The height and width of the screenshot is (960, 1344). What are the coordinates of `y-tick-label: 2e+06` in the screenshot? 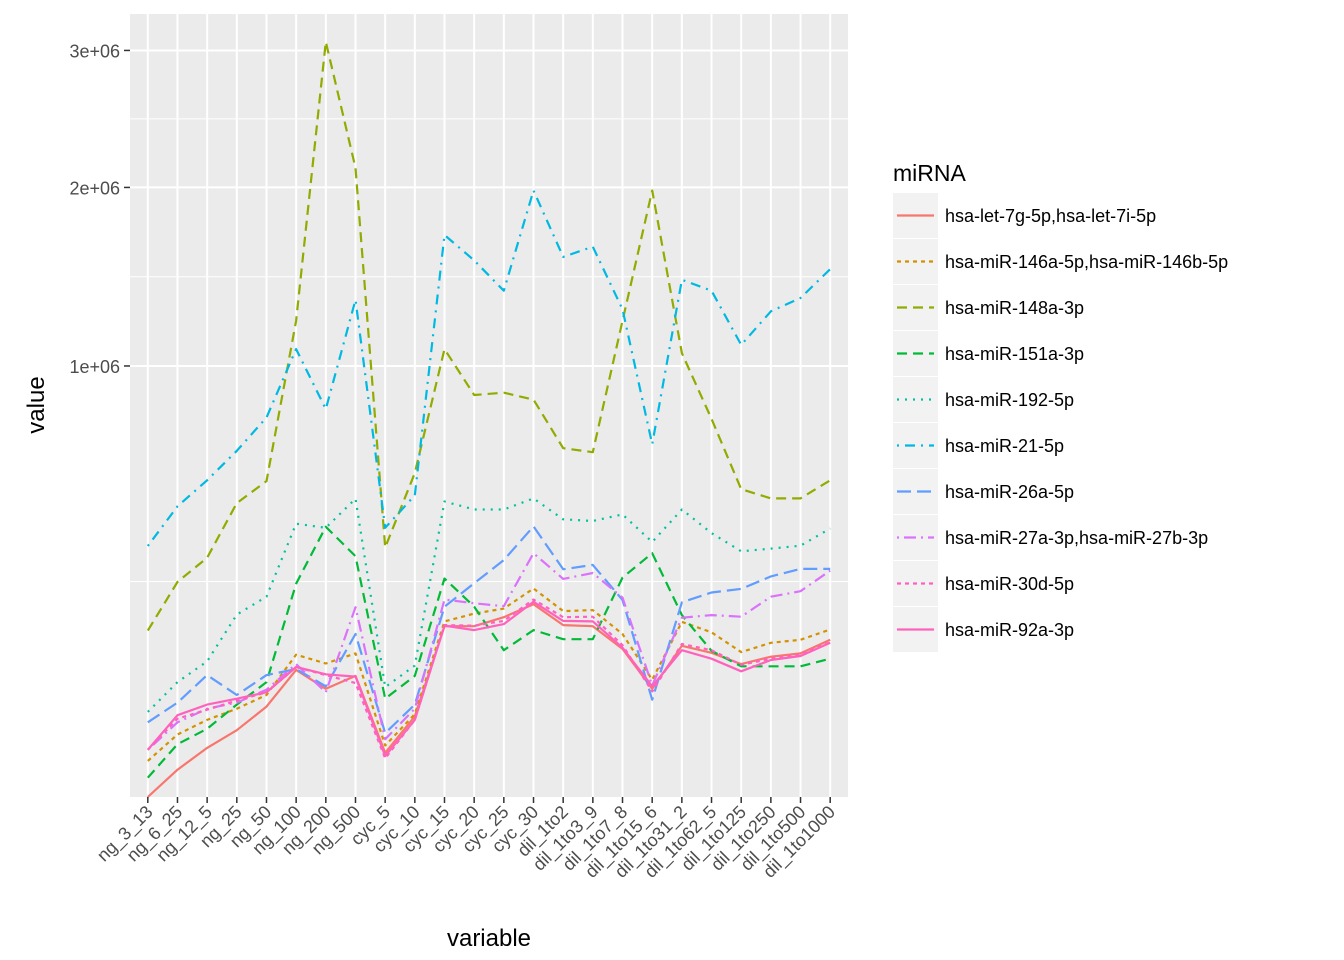 It's located at (94, 188).